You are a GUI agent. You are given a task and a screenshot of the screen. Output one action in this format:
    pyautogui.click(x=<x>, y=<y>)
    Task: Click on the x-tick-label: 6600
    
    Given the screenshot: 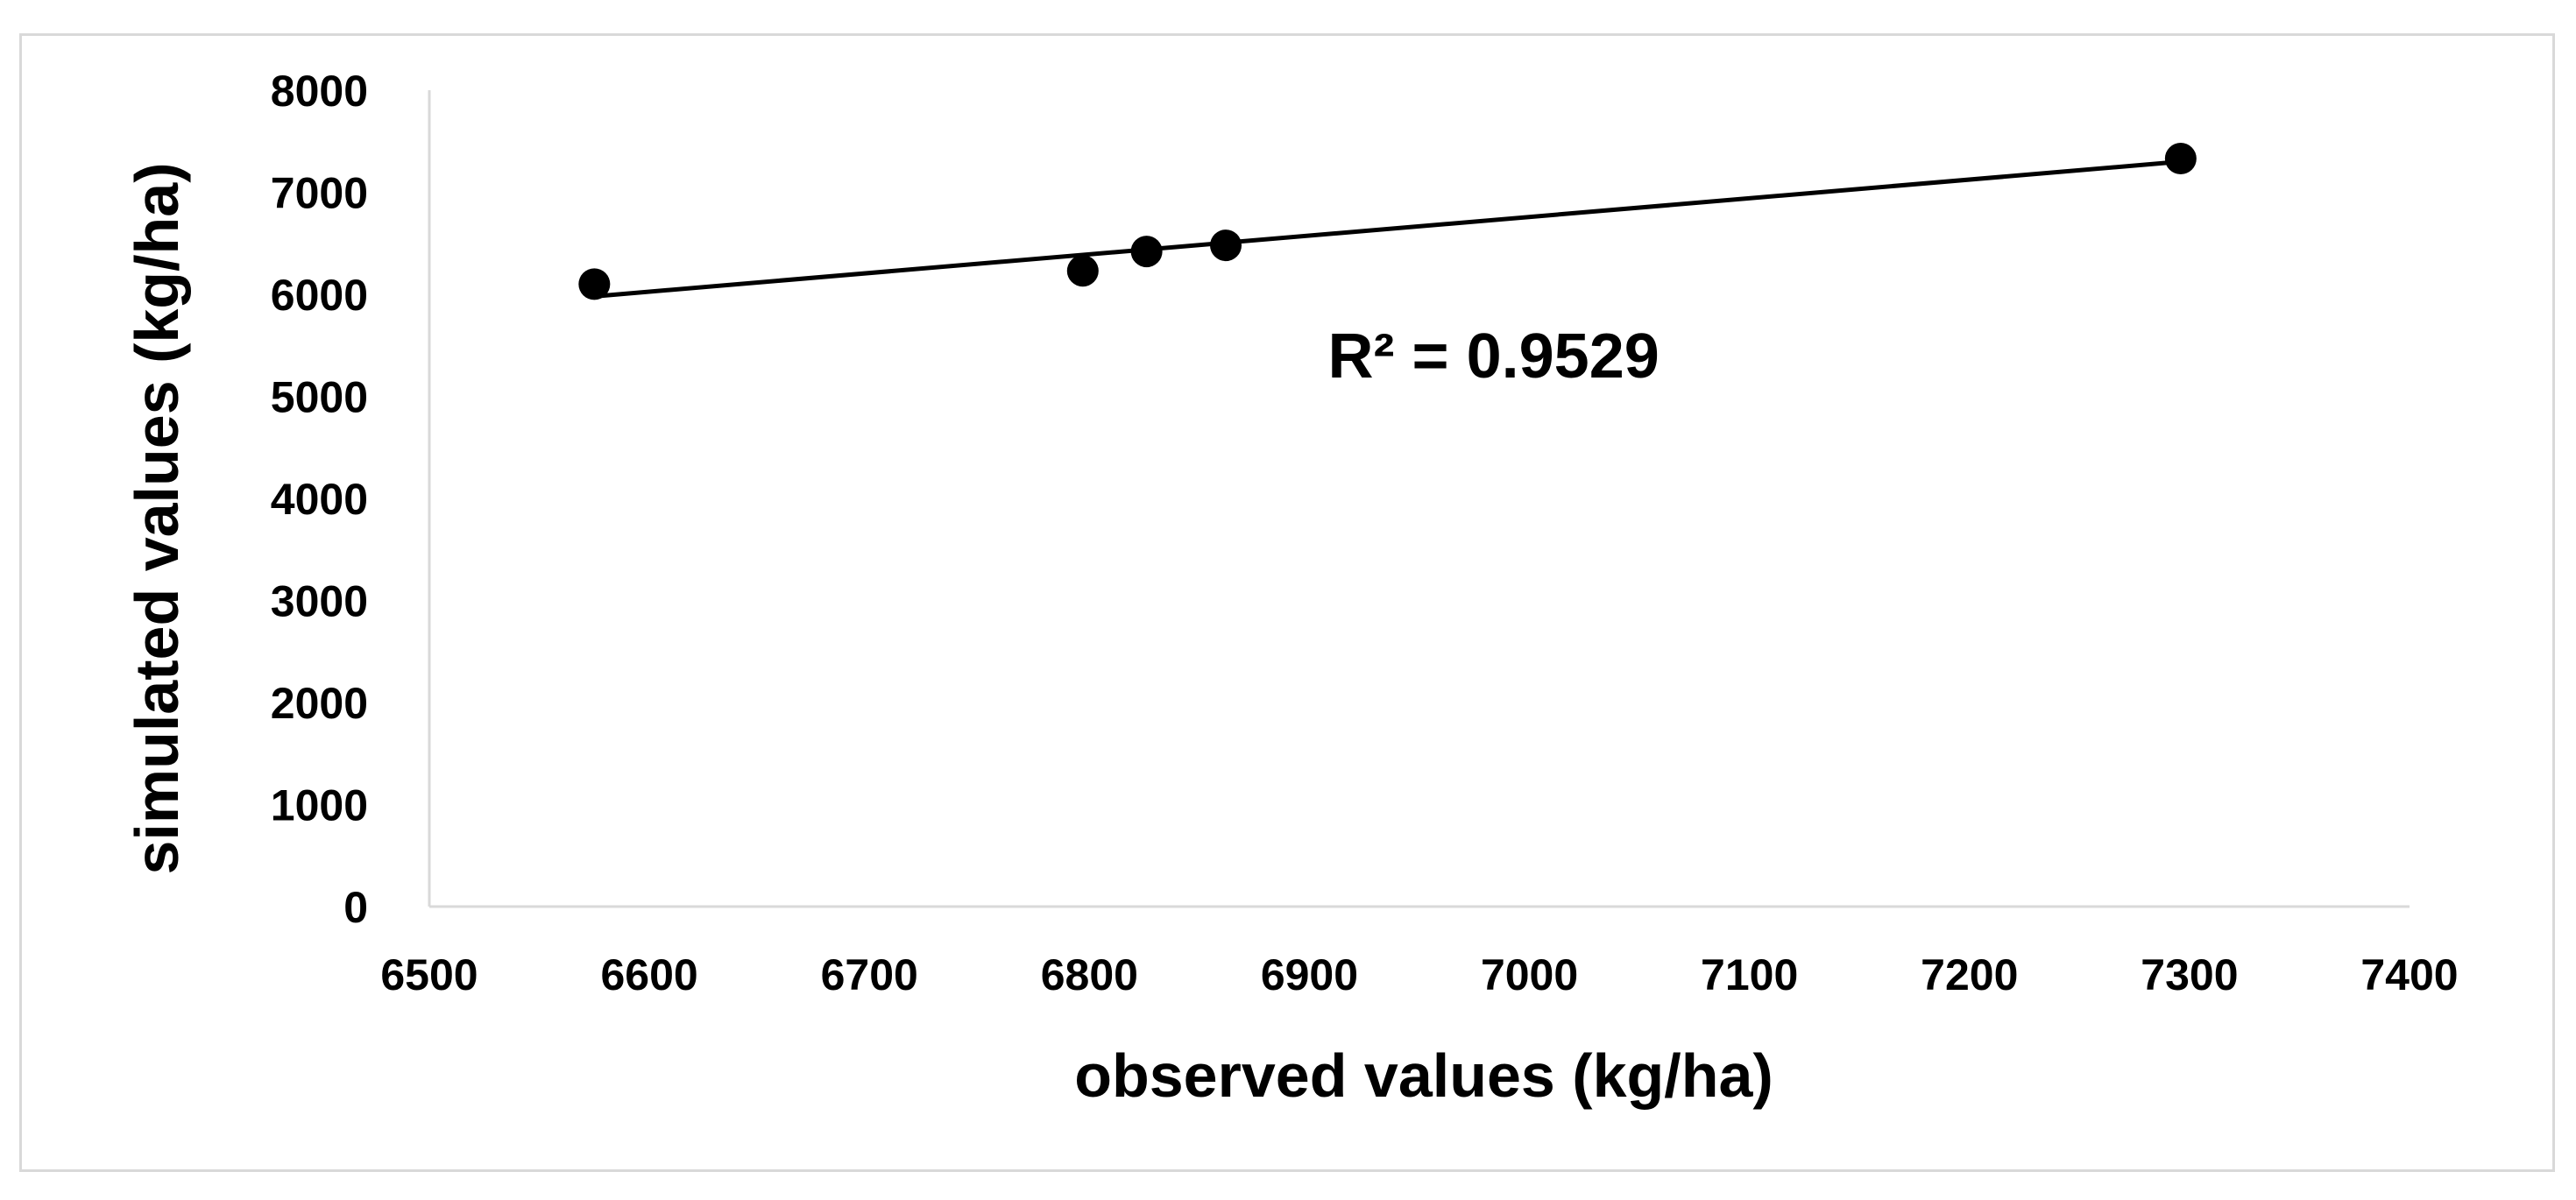 What is the action you would take?
    pyautogui.click(x=648, y=974)
    